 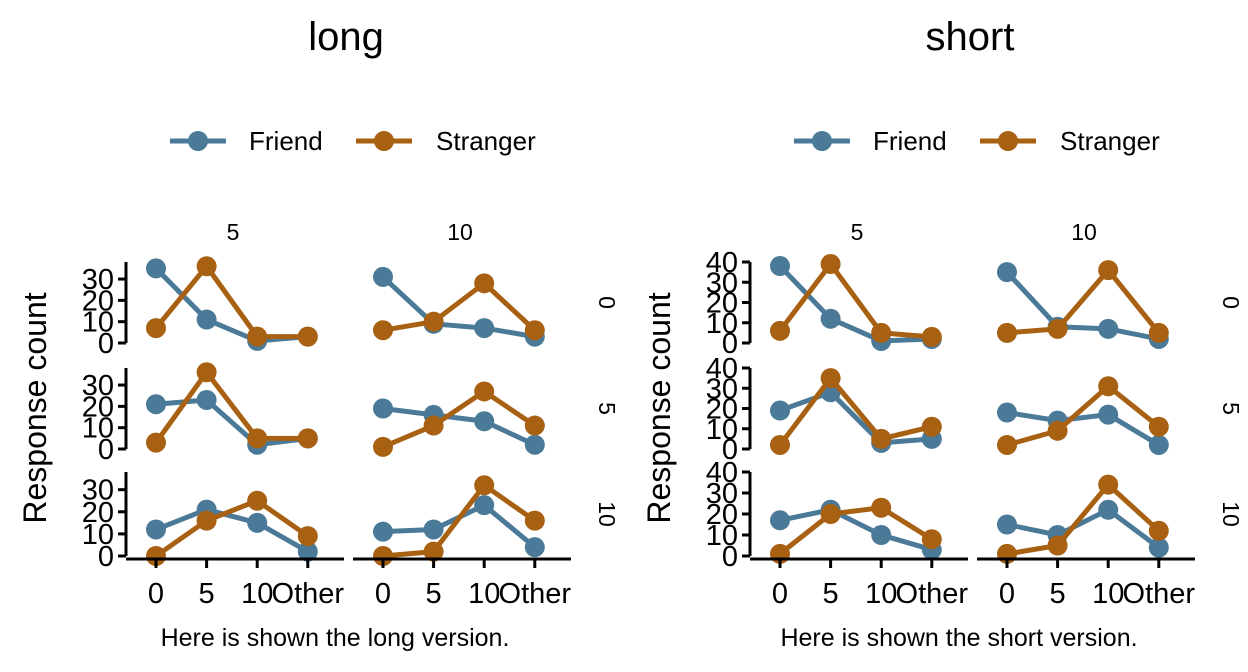 I want to click on facet-col-label: 5, so click(x=857, y=232).